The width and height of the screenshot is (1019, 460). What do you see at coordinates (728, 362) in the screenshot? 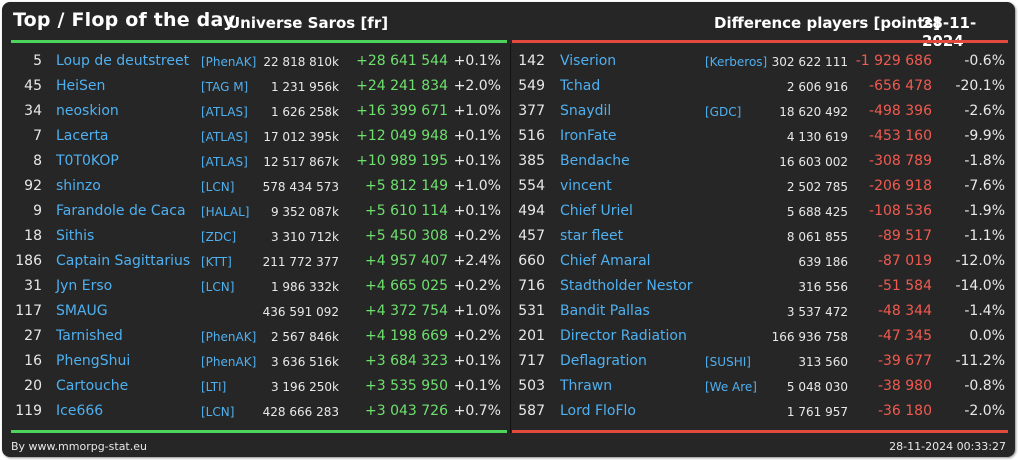
I see `alliance-tag-link: [SUSHI]` at bounding box center [728, 362].